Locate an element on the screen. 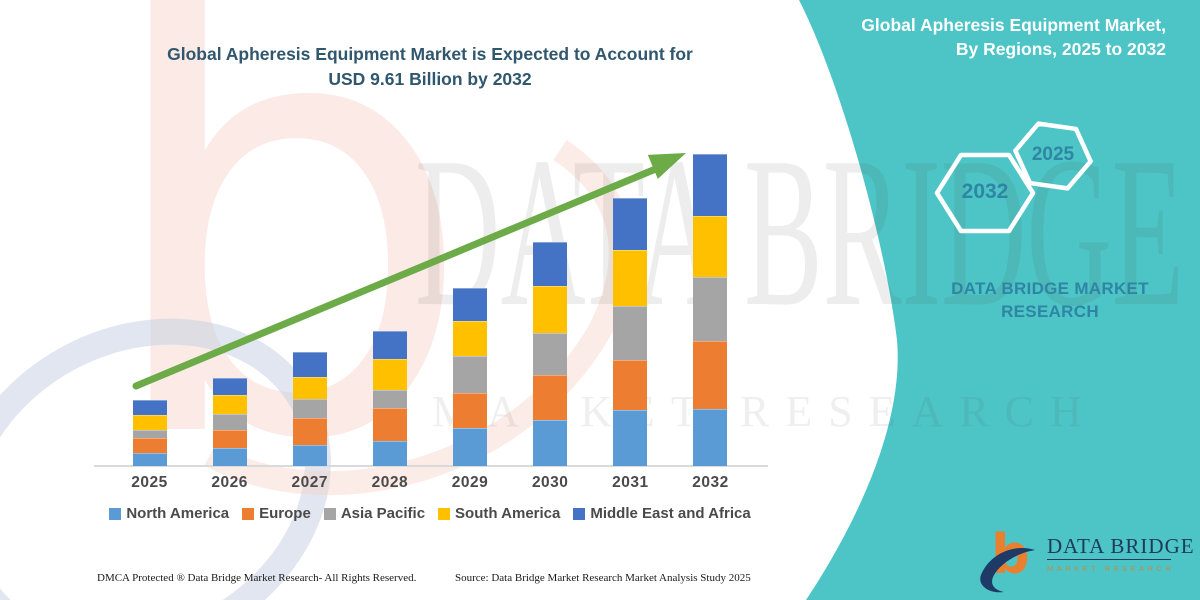 This screenshot has width=1200, height=600. x-axis-line is located at coordinates (431, 466).